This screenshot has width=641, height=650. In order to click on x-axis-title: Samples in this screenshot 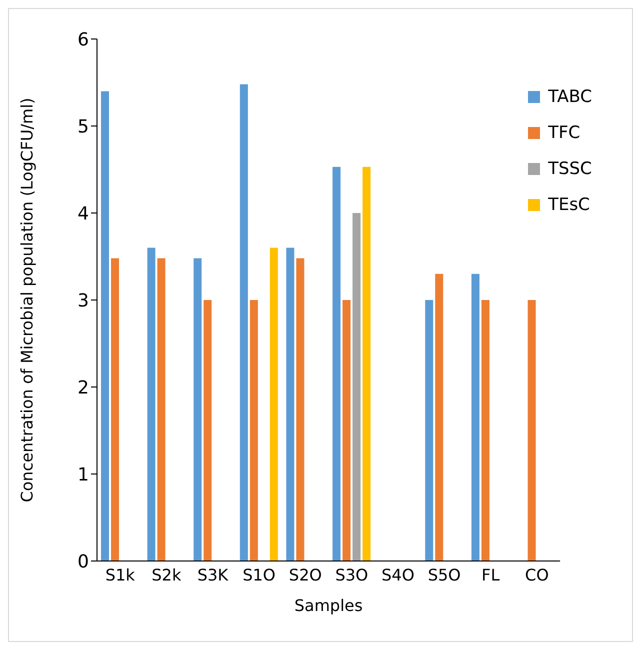, I will do `click(328, 605)`.